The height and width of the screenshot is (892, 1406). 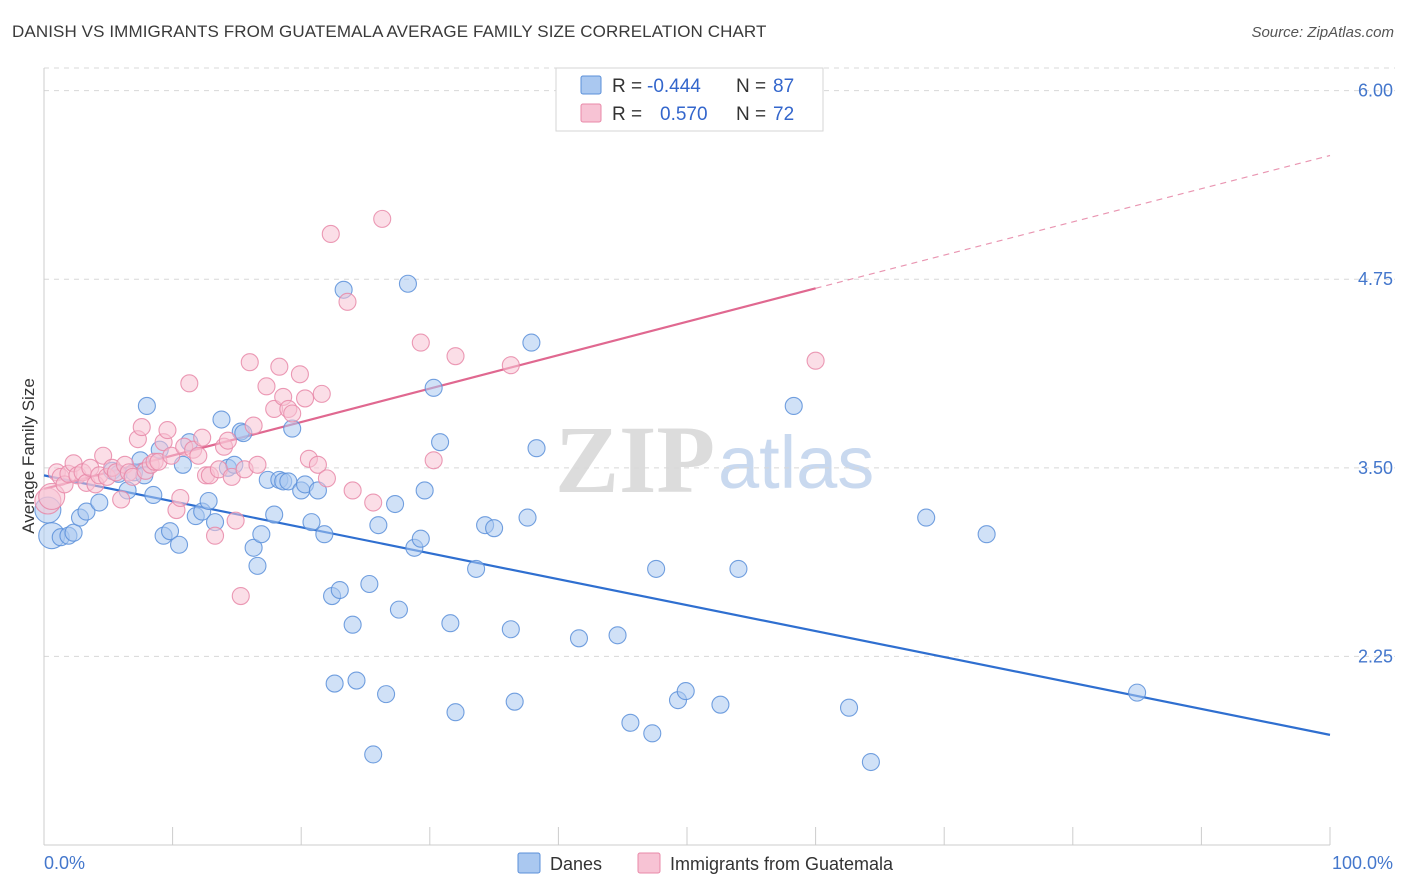 What do you see at coordinates (627, 114) in the screenshot?
I see `legend-guatemala-r-label: R =` at bounding box center [627, 114].